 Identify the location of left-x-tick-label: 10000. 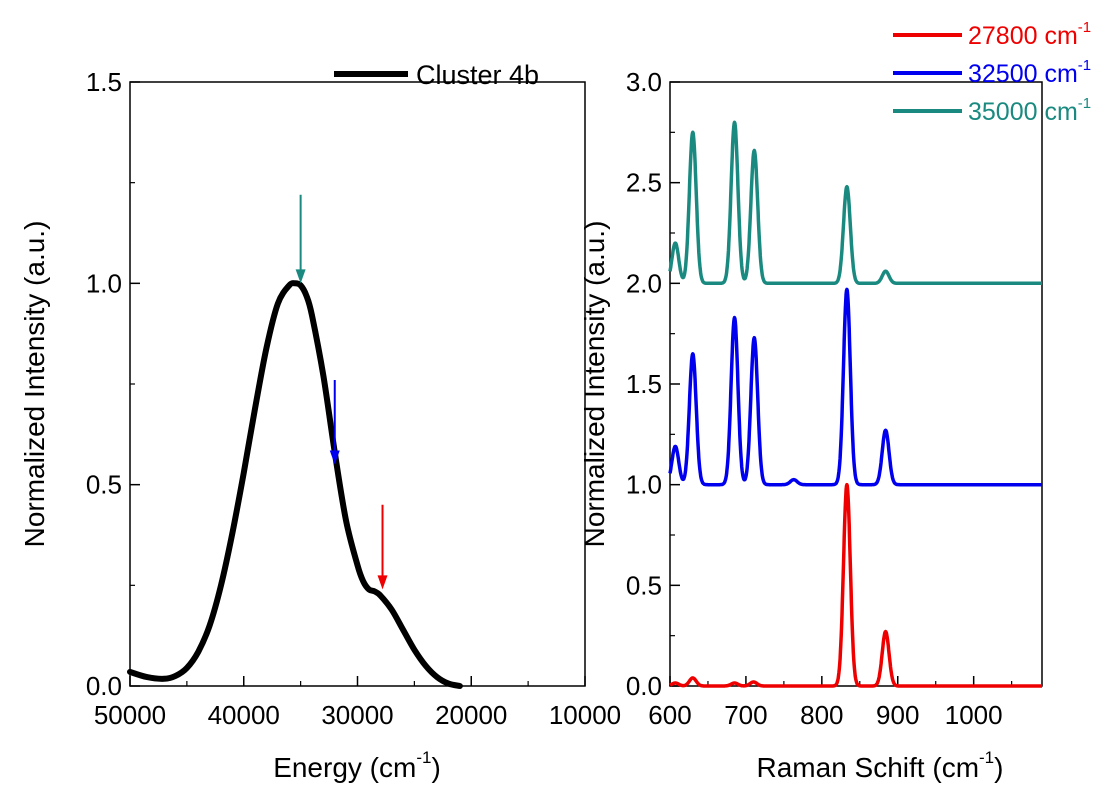
(585, 715).